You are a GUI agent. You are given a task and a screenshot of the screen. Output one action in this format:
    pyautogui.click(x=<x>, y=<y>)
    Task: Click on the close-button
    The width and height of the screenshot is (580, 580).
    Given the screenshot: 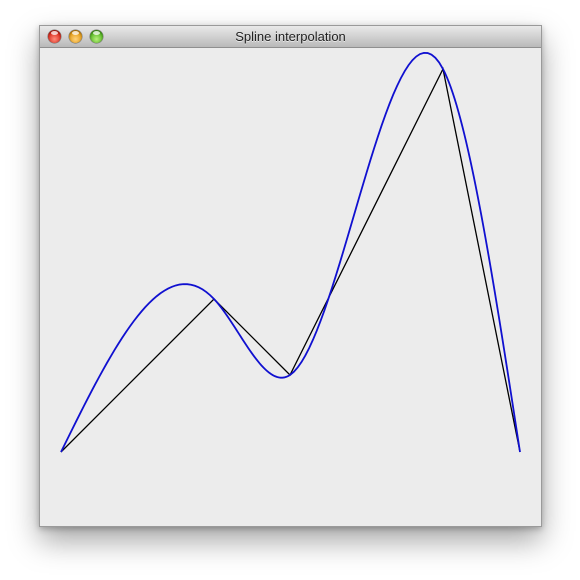 What is the action you would take?
    pyautogui.click(x=54, y=36)
    